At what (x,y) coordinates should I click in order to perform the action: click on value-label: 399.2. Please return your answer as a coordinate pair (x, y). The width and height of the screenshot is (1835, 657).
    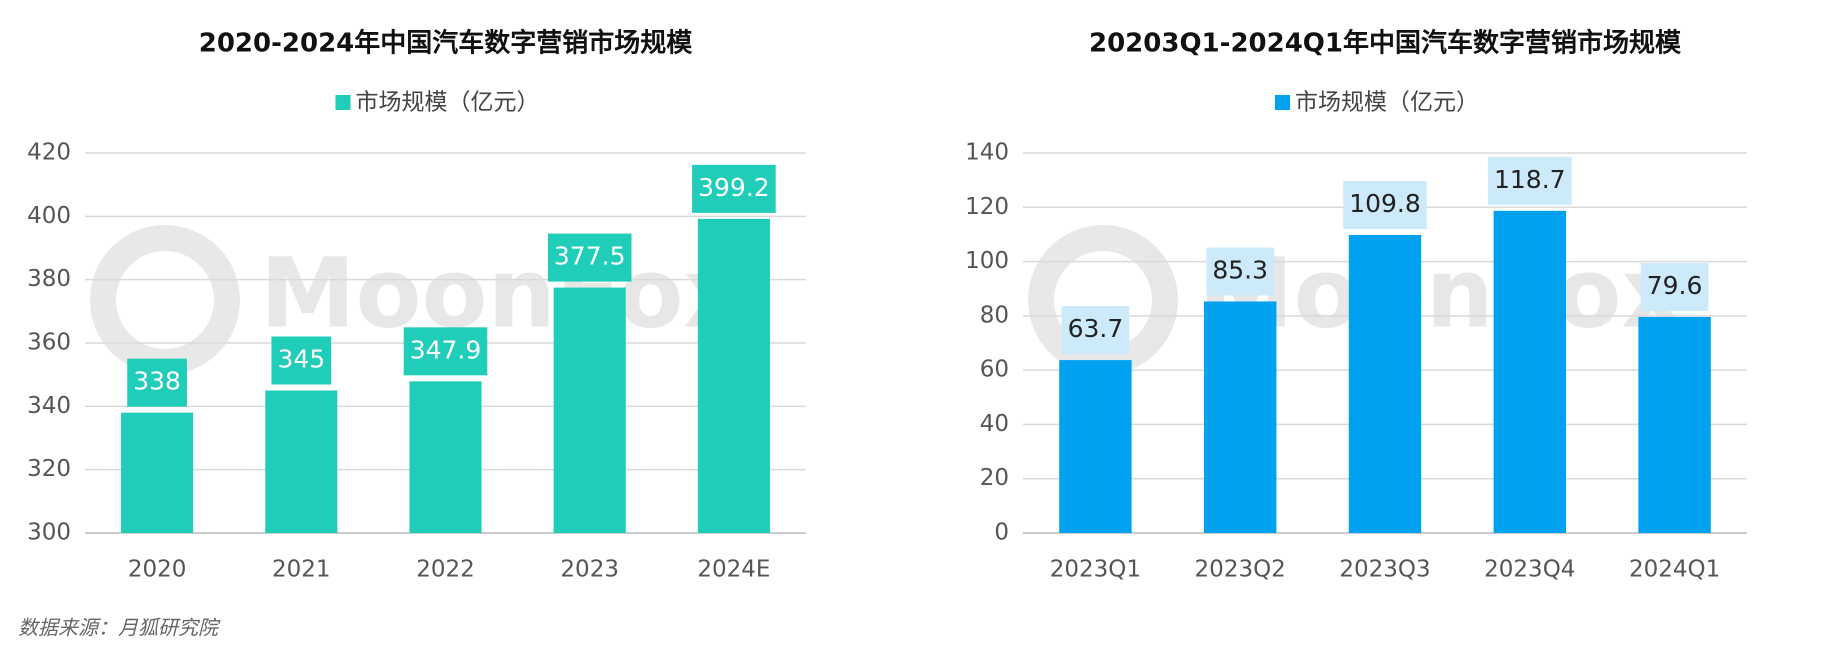
    Looking at the image, I should click on (734, 187).